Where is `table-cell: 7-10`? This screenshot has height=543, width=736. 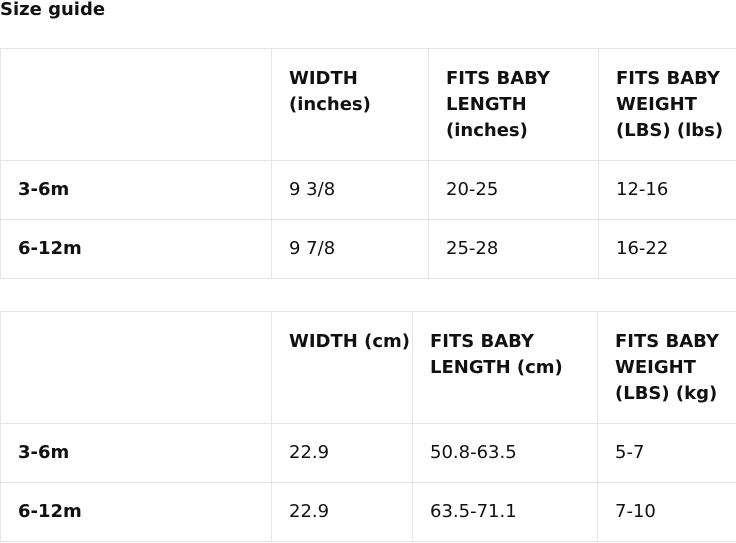 table-cell: 7-10 is located at coordinates (666, 512).